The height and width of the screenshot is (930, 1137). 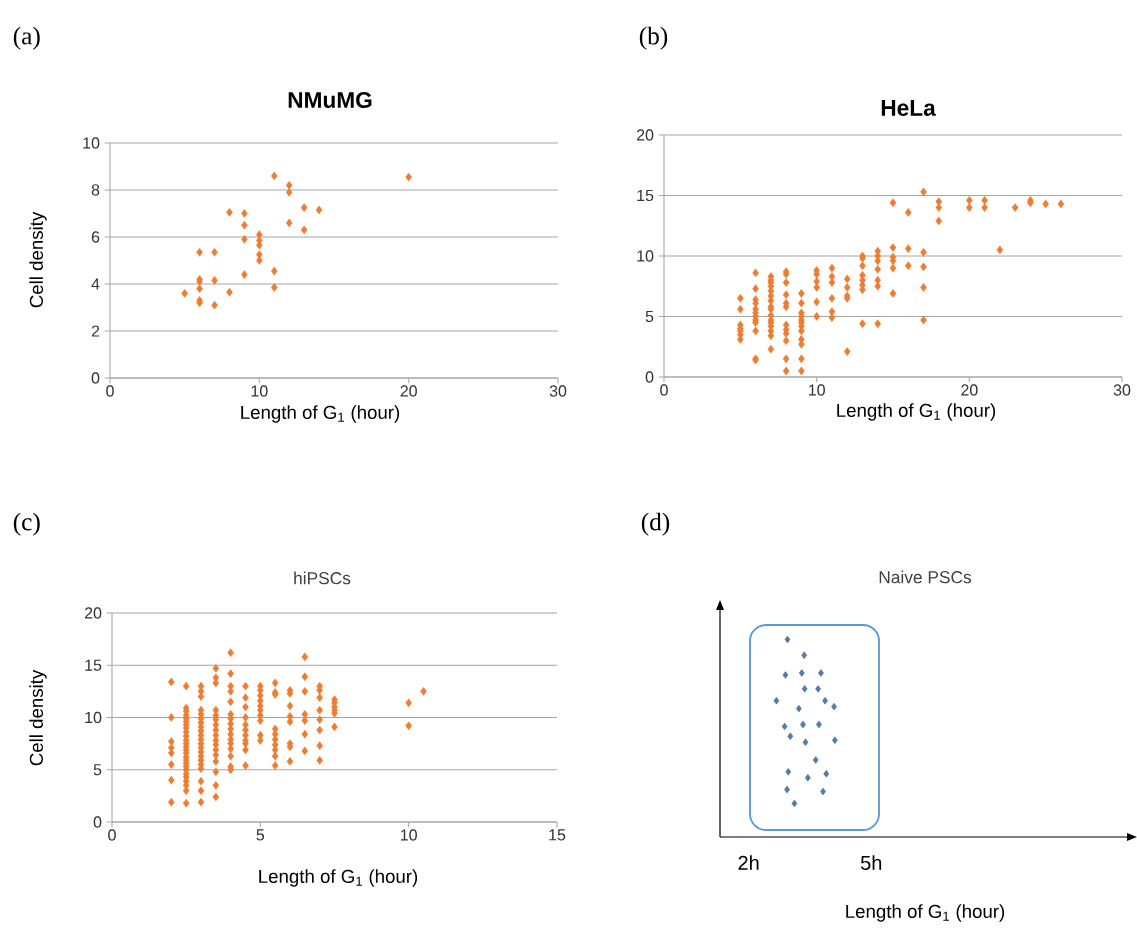 What do you see at coordinates (26, 38) in the screenshot?
I see `text: (a)` at bounding box center [26, 38].